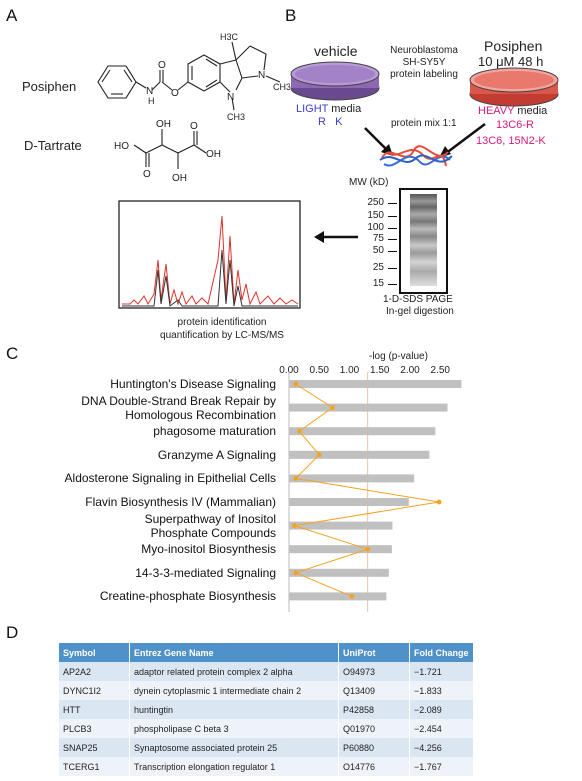 This screenshot has height=781, width=582. Describe the element at coordinates (94, 690) in the screenshot. I see `cell-symbol: DYNC1I2` at that location.